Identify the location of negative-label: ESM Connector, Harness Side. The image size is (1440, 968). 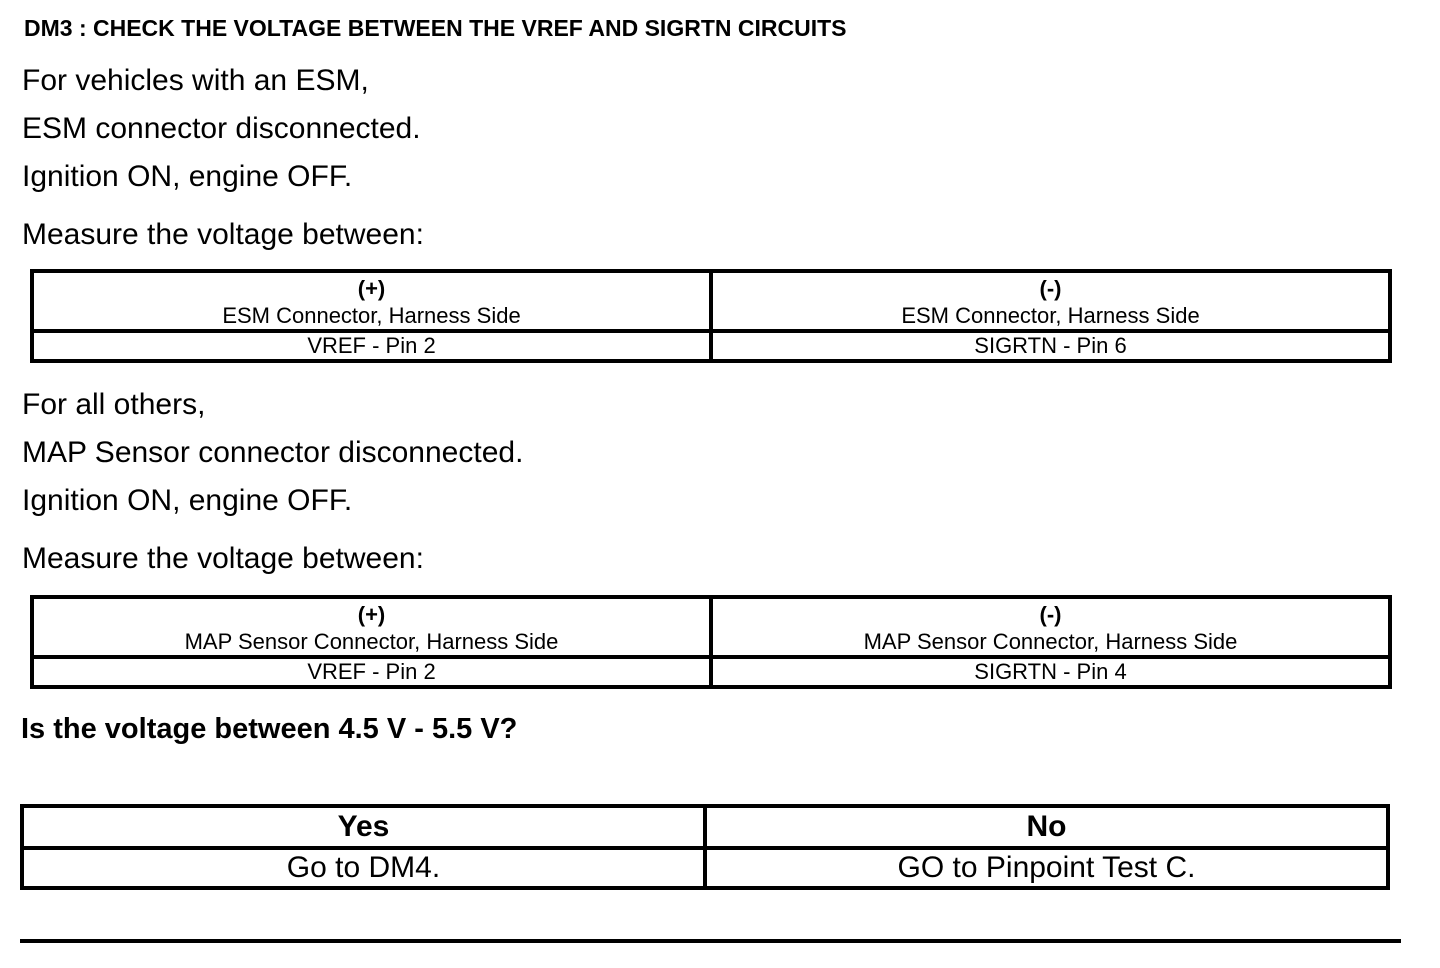
(1050, 315).